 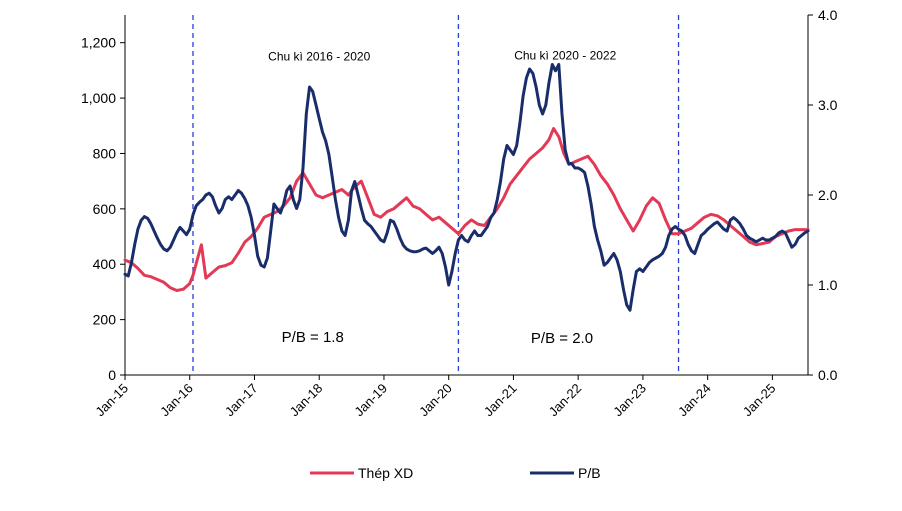 What do you see at coordinates (828, 105) in the screenshot?
I see `right-tick-label: 3.0` at bounding box center [828, 105].